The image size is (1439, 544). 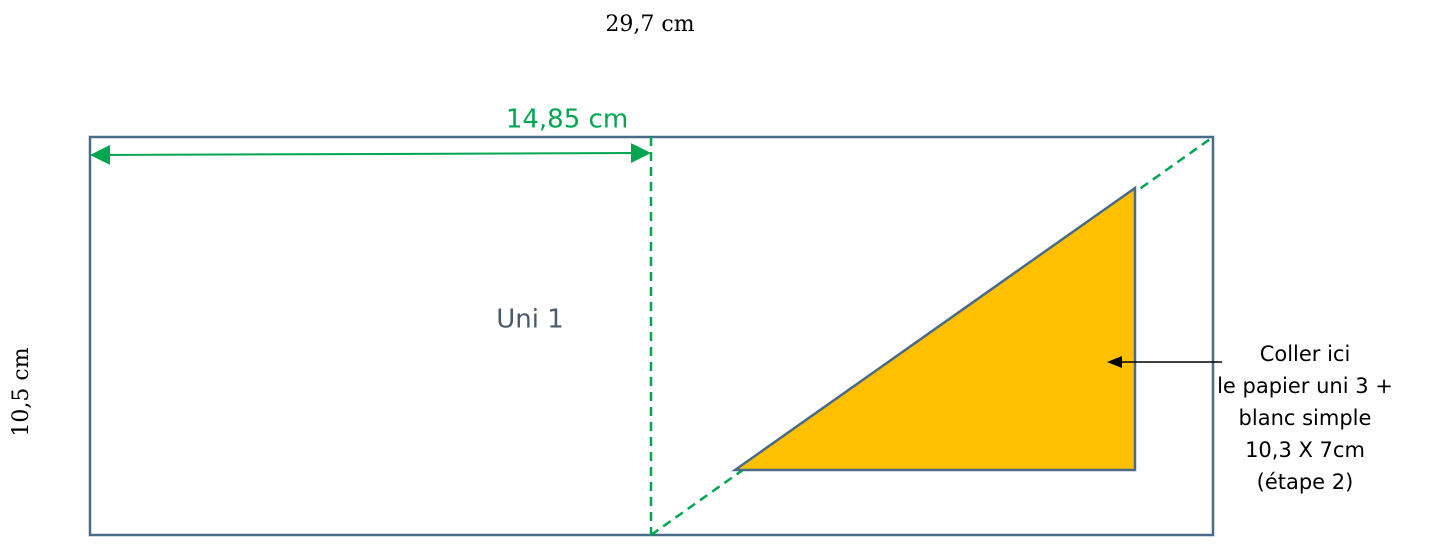 What do you see at coordinates (1305, 450) in the screenshot?
I see `instruction-line: 10,3 X 7cm` at bounding box center [1305, 450].